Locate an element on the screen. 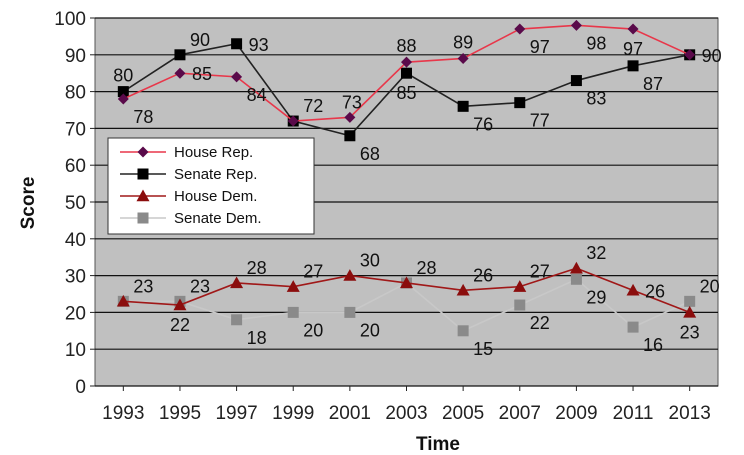  x-tick-label: 2005 is located at coordinates (463, 413).